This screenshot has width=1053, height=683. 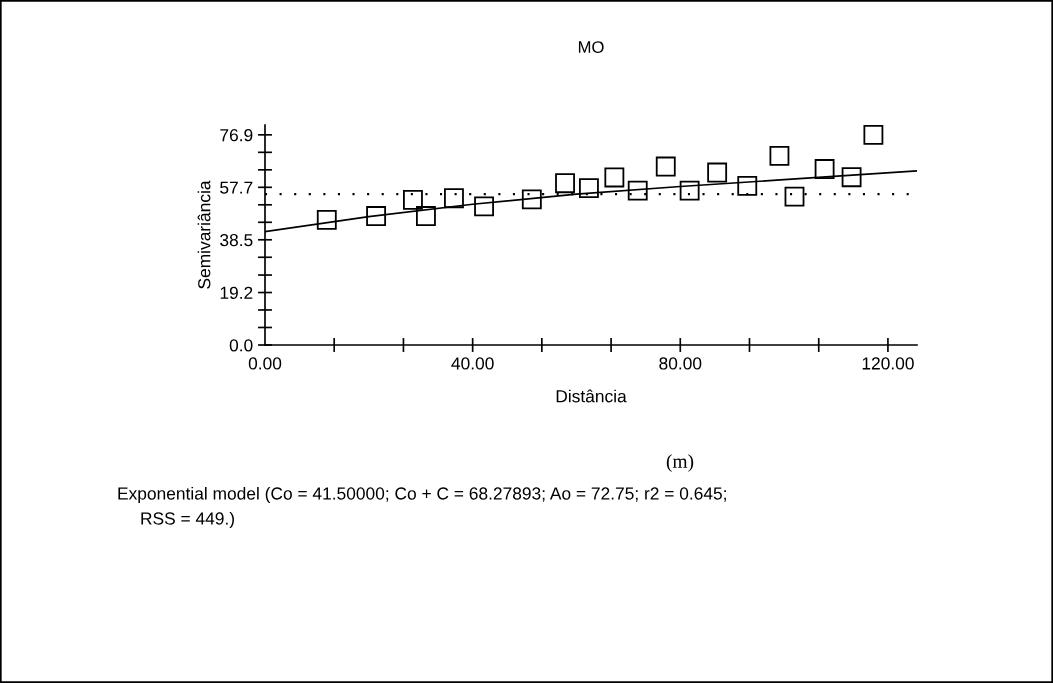 I want to click on text: Exponential model (Co = 41.50000; Co + C = 68.27893; Ao = 72.75; r2 = 0.645; RSS = 449.), so click(x=422, y=507).